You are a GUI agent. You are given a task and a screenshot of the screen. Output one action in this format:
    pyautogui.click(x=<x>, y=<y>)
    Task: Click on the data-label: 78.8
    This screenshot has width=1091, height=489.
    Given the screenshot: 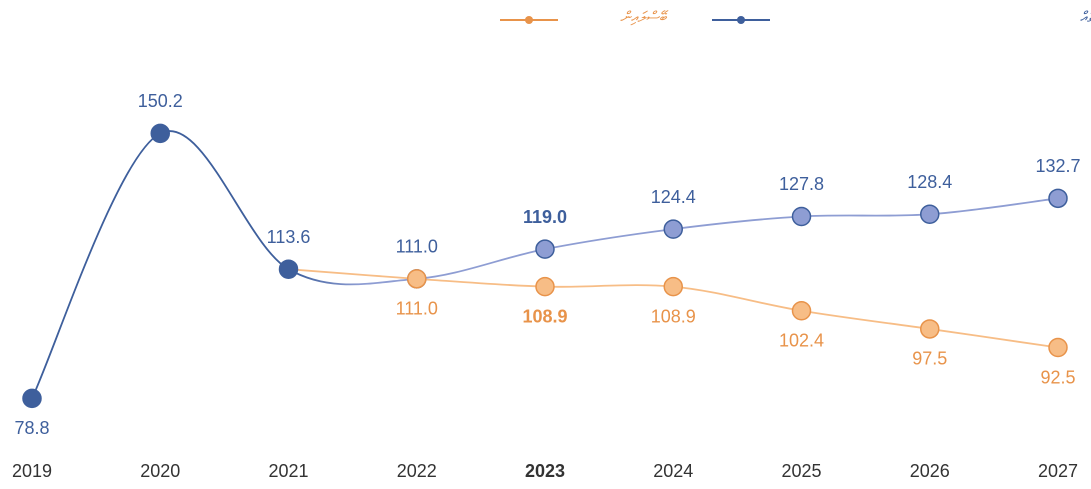 What is the action you would take?
    pyautogui.click(x=31, y=428)
    